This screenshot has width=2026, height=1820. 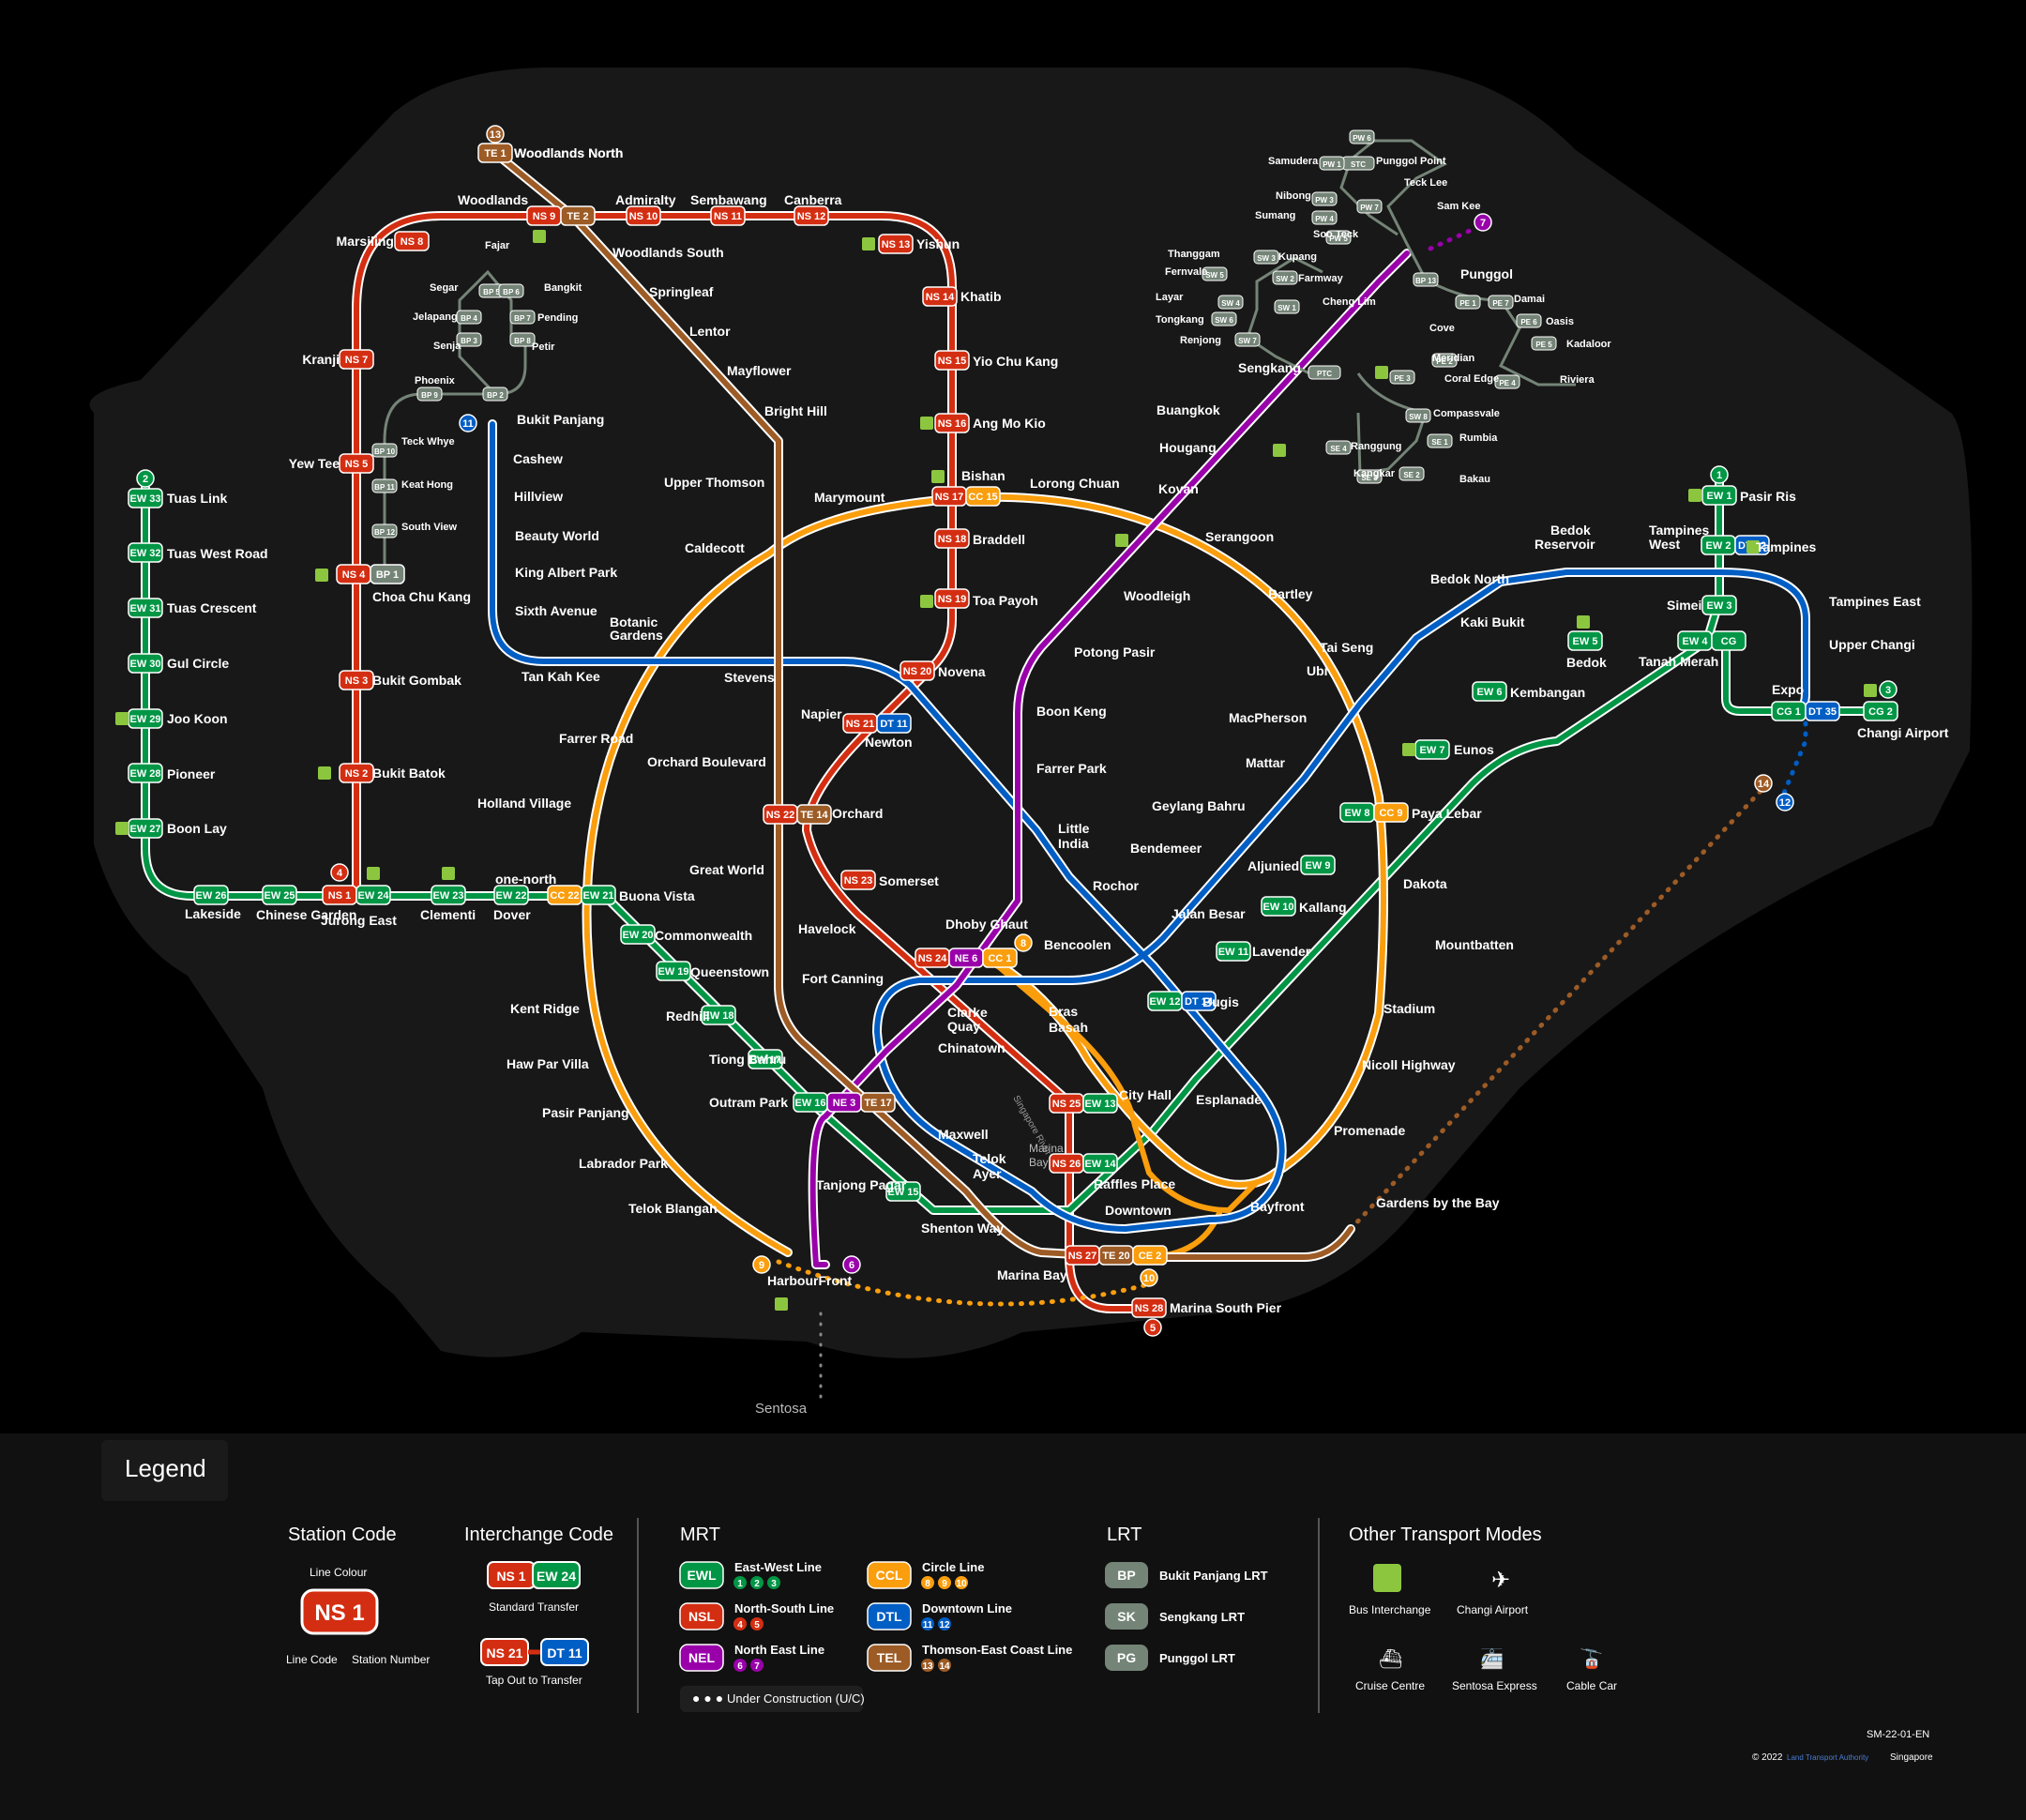 I want to click on line-label-te: Maxwell, so click(x=963, y=1134).